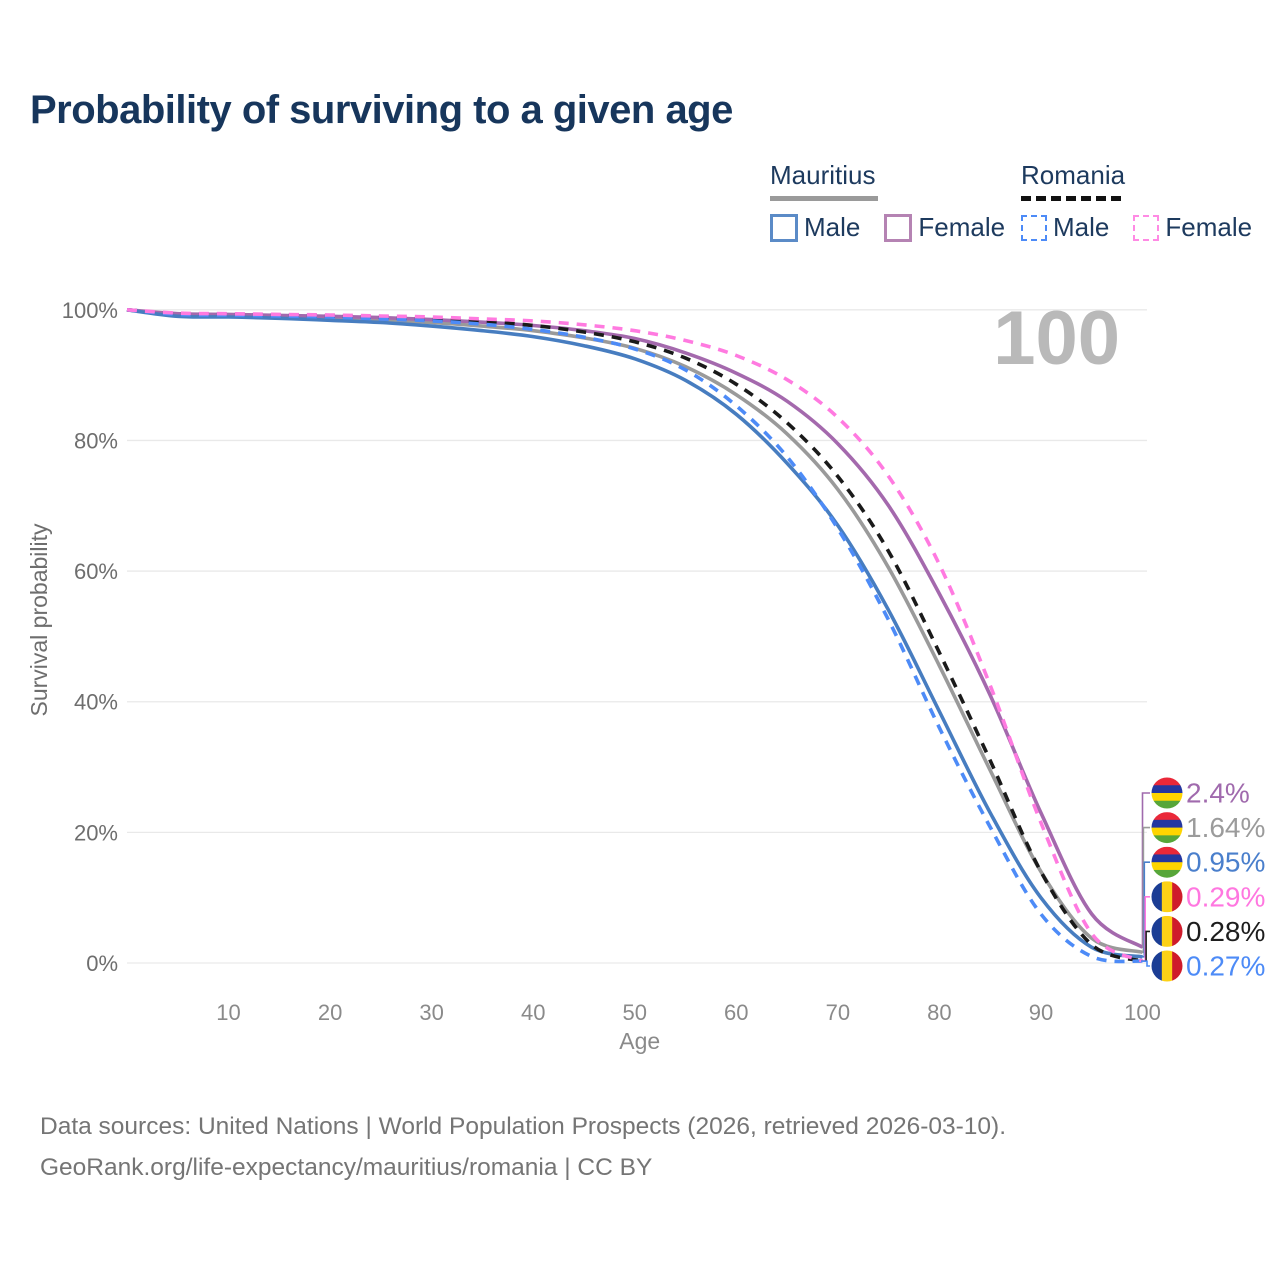 This screenshot has width=1280, height=1280. What do you see at coordinates (431, 1012) in the screenshot?
I see `x-tick-label: 30` at bounding box center [431, 1012].